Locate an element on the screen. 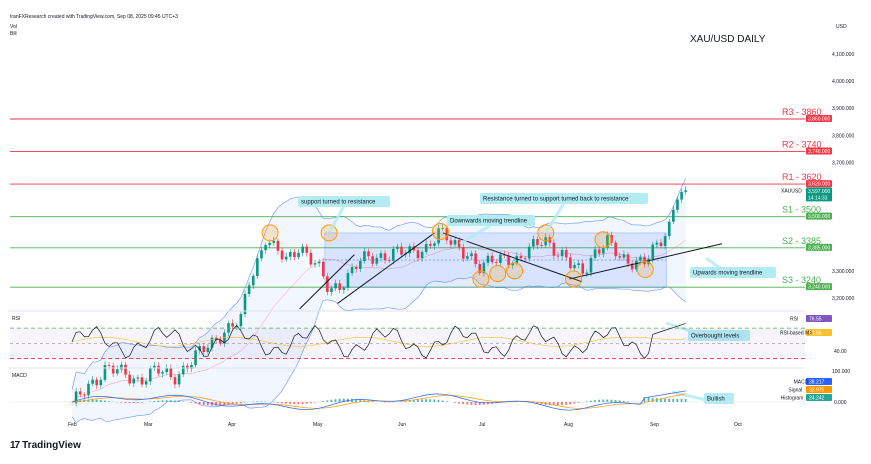 The width and height of the screenshot is (871, 464). price-tick-label: 3,300.000 is located at coordinates (843, 272).